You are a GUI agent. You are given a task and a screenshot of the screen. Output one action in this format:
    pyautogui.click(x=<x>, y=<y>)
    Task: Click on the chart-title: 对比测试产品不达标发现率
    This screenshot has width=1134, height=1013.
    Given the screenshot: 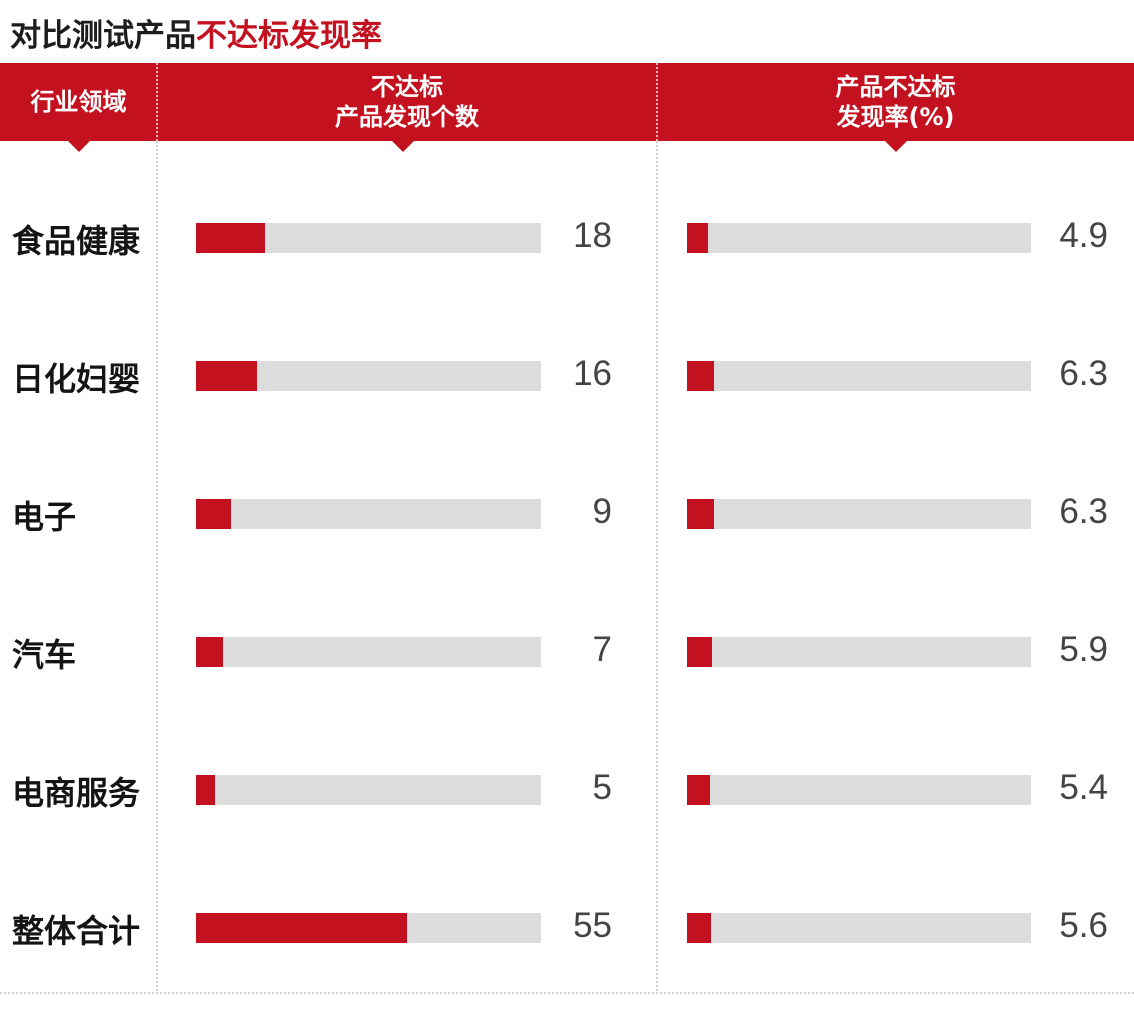 What is the action you would take?
    pyautogui.click(x=196, y=35)
    